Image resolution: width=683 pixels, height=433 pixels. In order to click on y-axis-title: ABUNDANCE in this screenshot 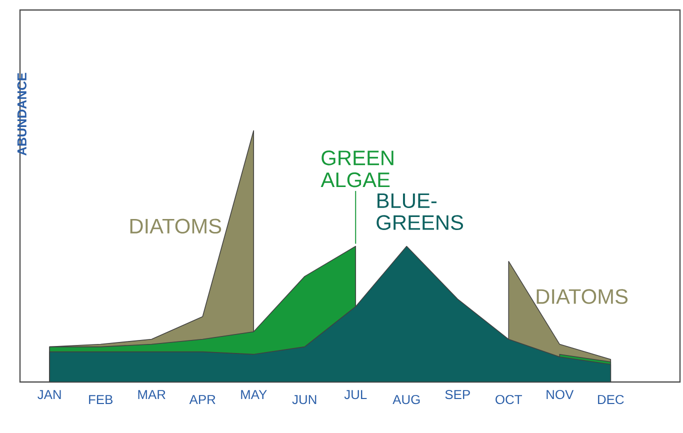, I will do `click(21, 114)`.